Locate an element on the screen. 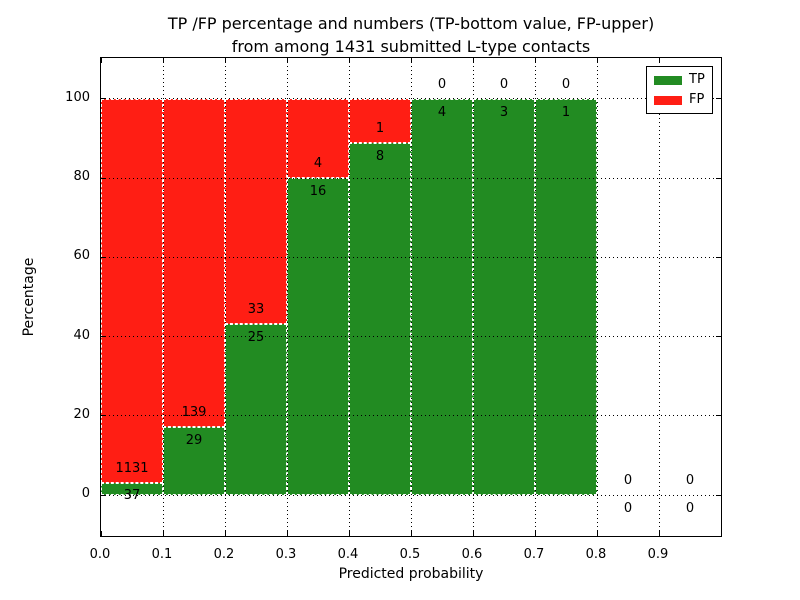  x-tick-label: 0.9 is located at coordinates (658, 554).